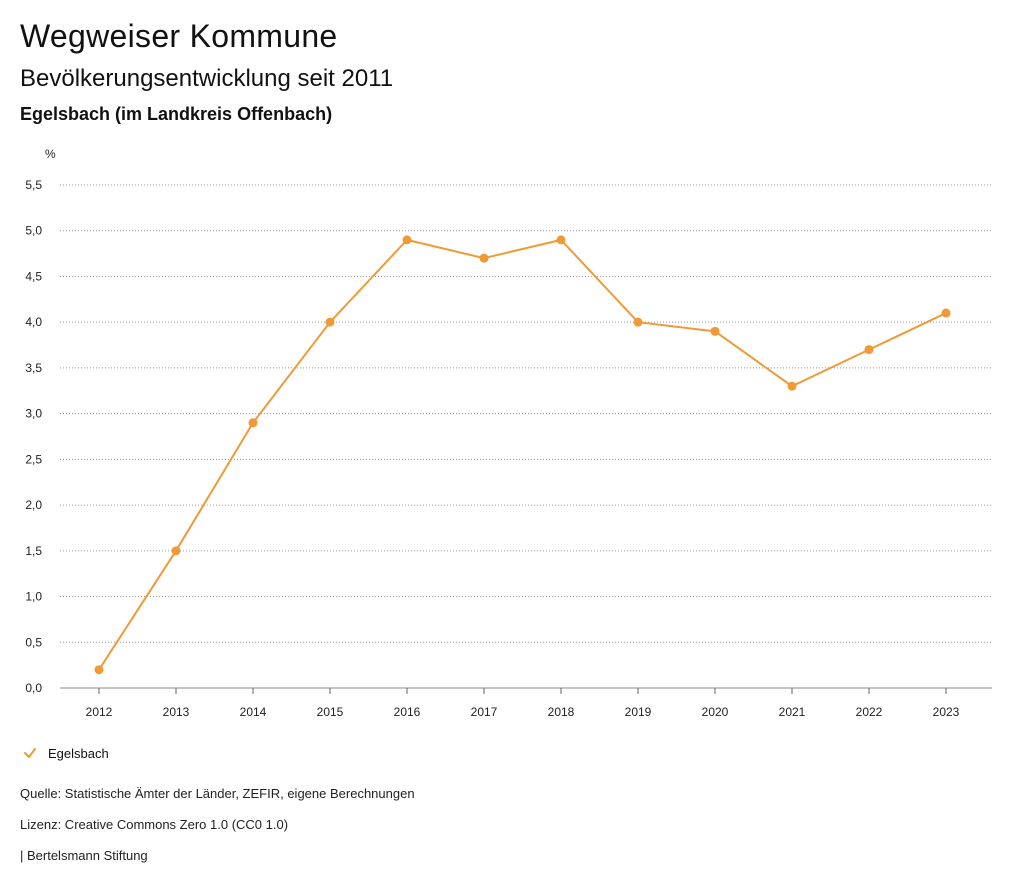  I want to click on x-tick-label: 2019, so click(638, 712).